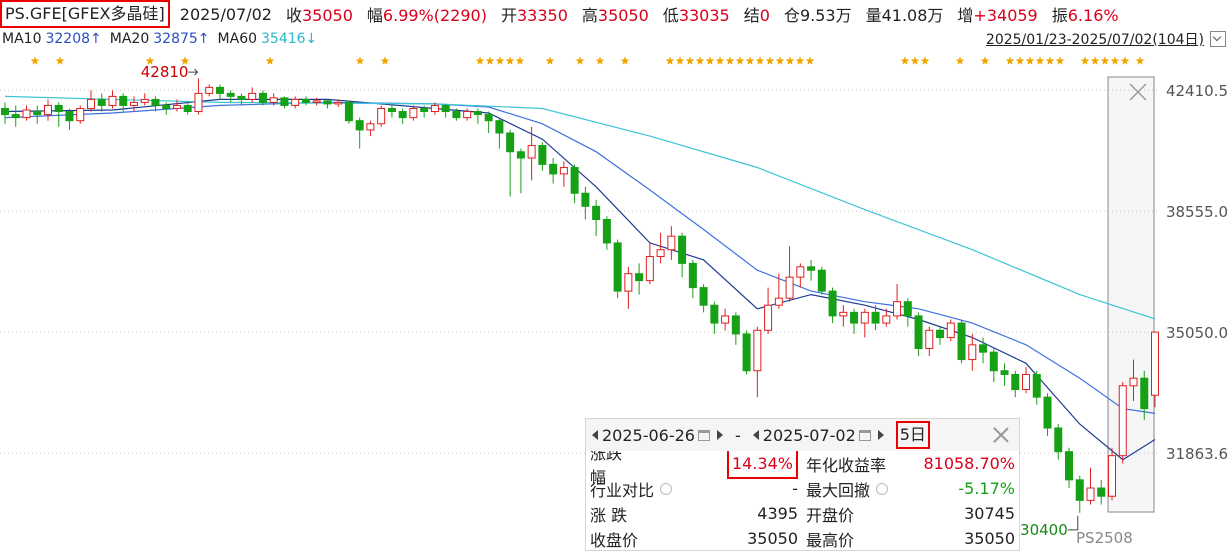 The image size is (1230, 551). What do you see at coordinates (737, 435) in the screenshot?
I see `range-sep: -` at bounding box center [737, 435].